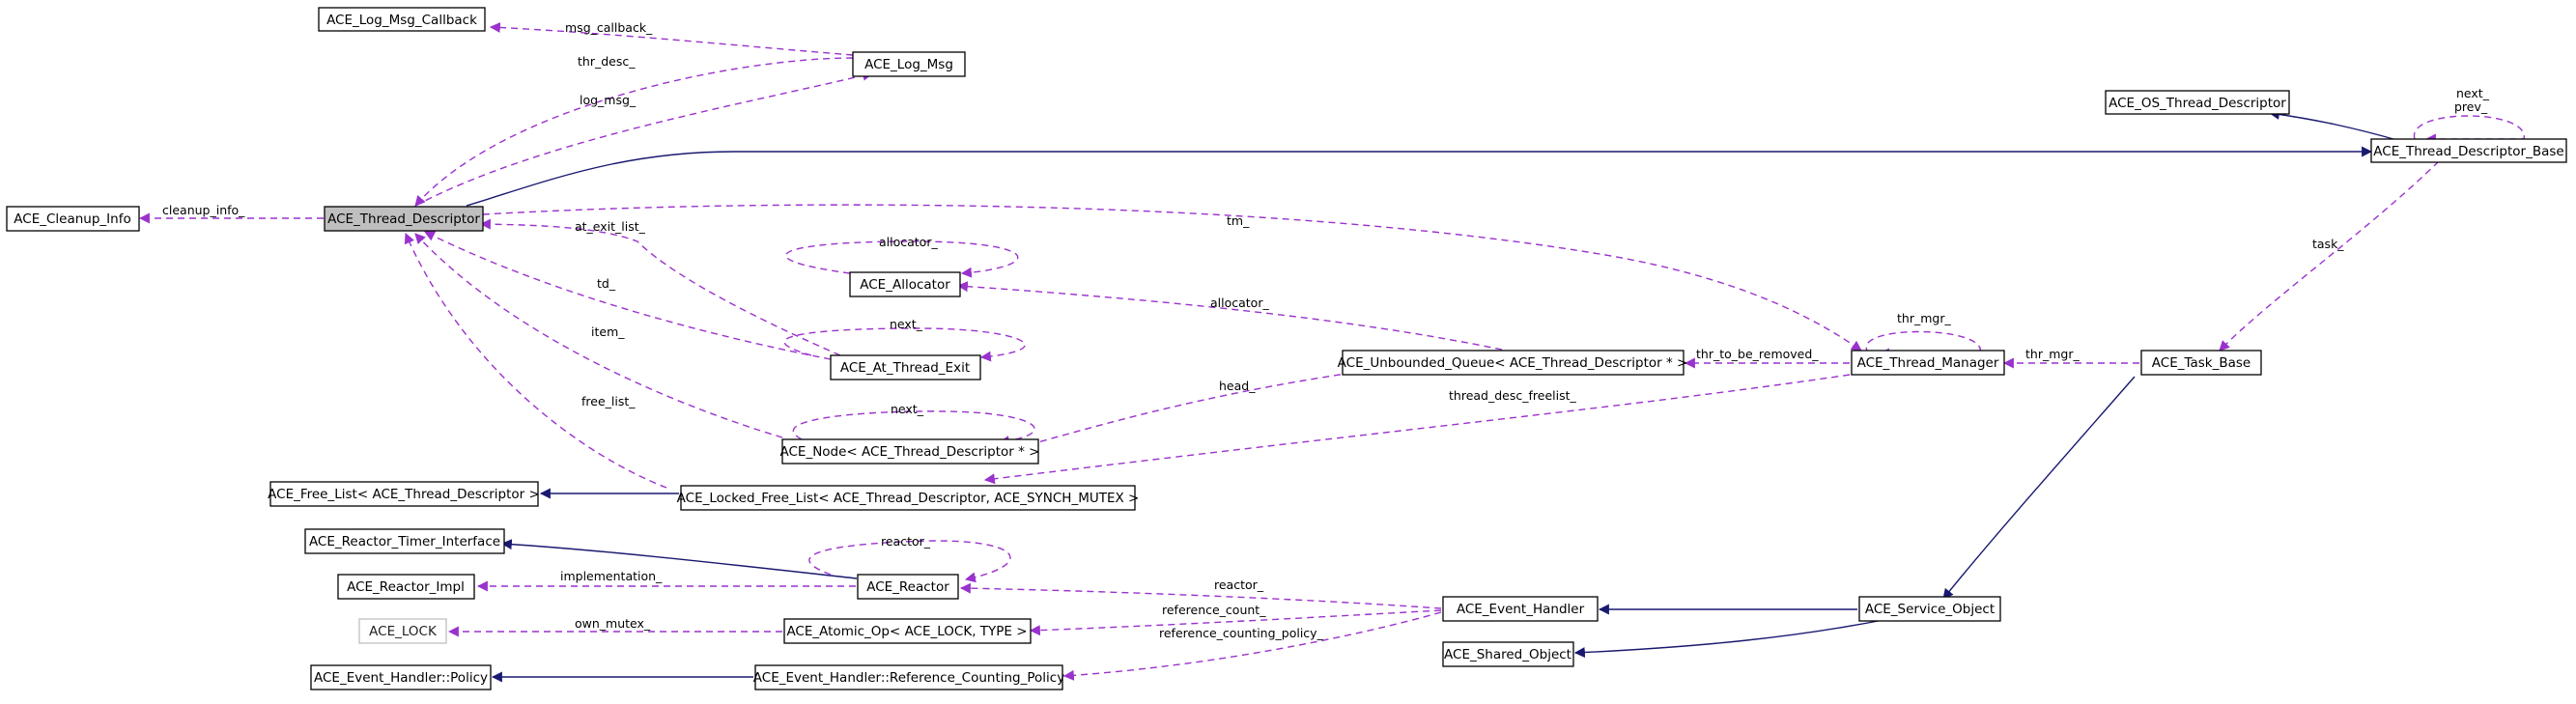 Image resolution: width=2576 pixels, height=704 pixels. I want to click on label-own-mutex: own_mutex_, so click(613, 623).